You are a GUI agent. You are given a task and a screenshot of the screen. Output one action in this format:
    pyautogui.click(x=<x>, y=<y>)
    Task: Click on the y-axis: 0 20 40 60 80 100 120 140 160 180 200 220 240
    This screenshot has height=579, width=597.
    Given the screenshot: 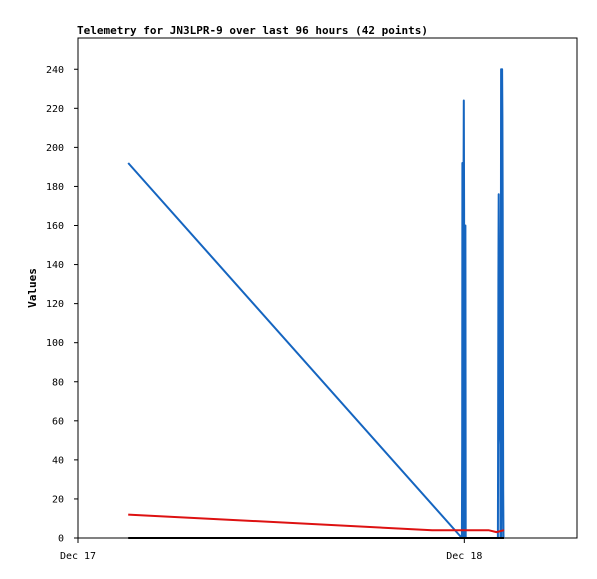 What is the action you would take?
    pyautogui.click(x=62, y=305)
    